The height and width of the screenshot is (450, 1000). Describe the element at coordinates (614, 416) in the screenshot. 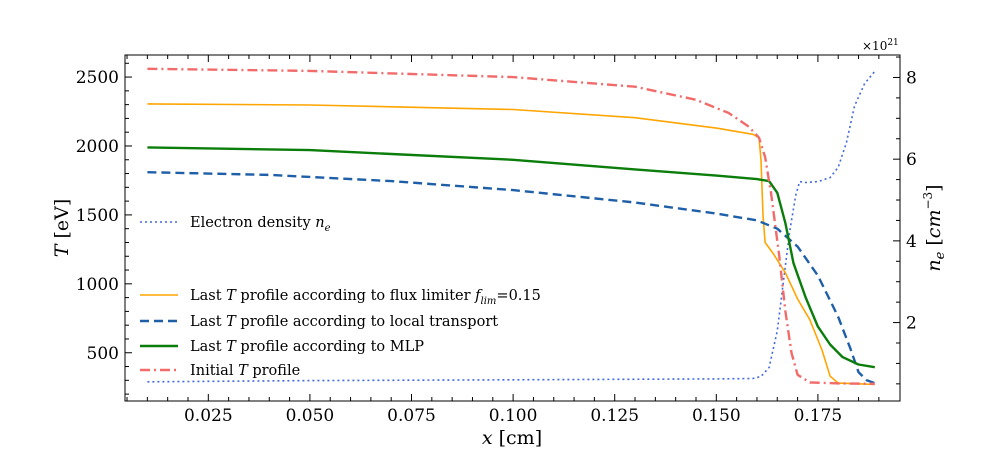

I see `x-tick-label: 0.125` at that location.